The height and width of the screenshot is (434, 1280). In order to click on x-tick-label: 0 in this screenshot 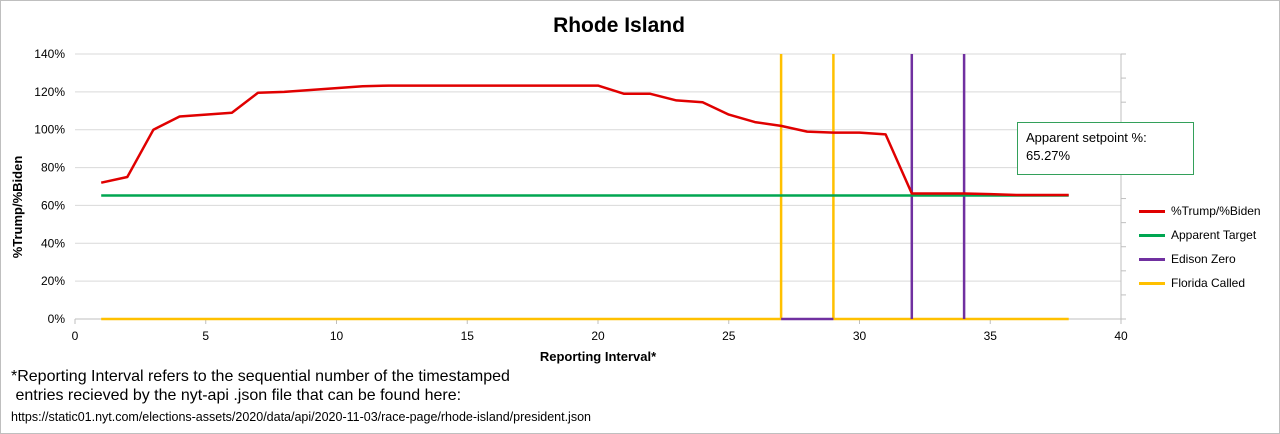, I will do `click(75, 336)`.